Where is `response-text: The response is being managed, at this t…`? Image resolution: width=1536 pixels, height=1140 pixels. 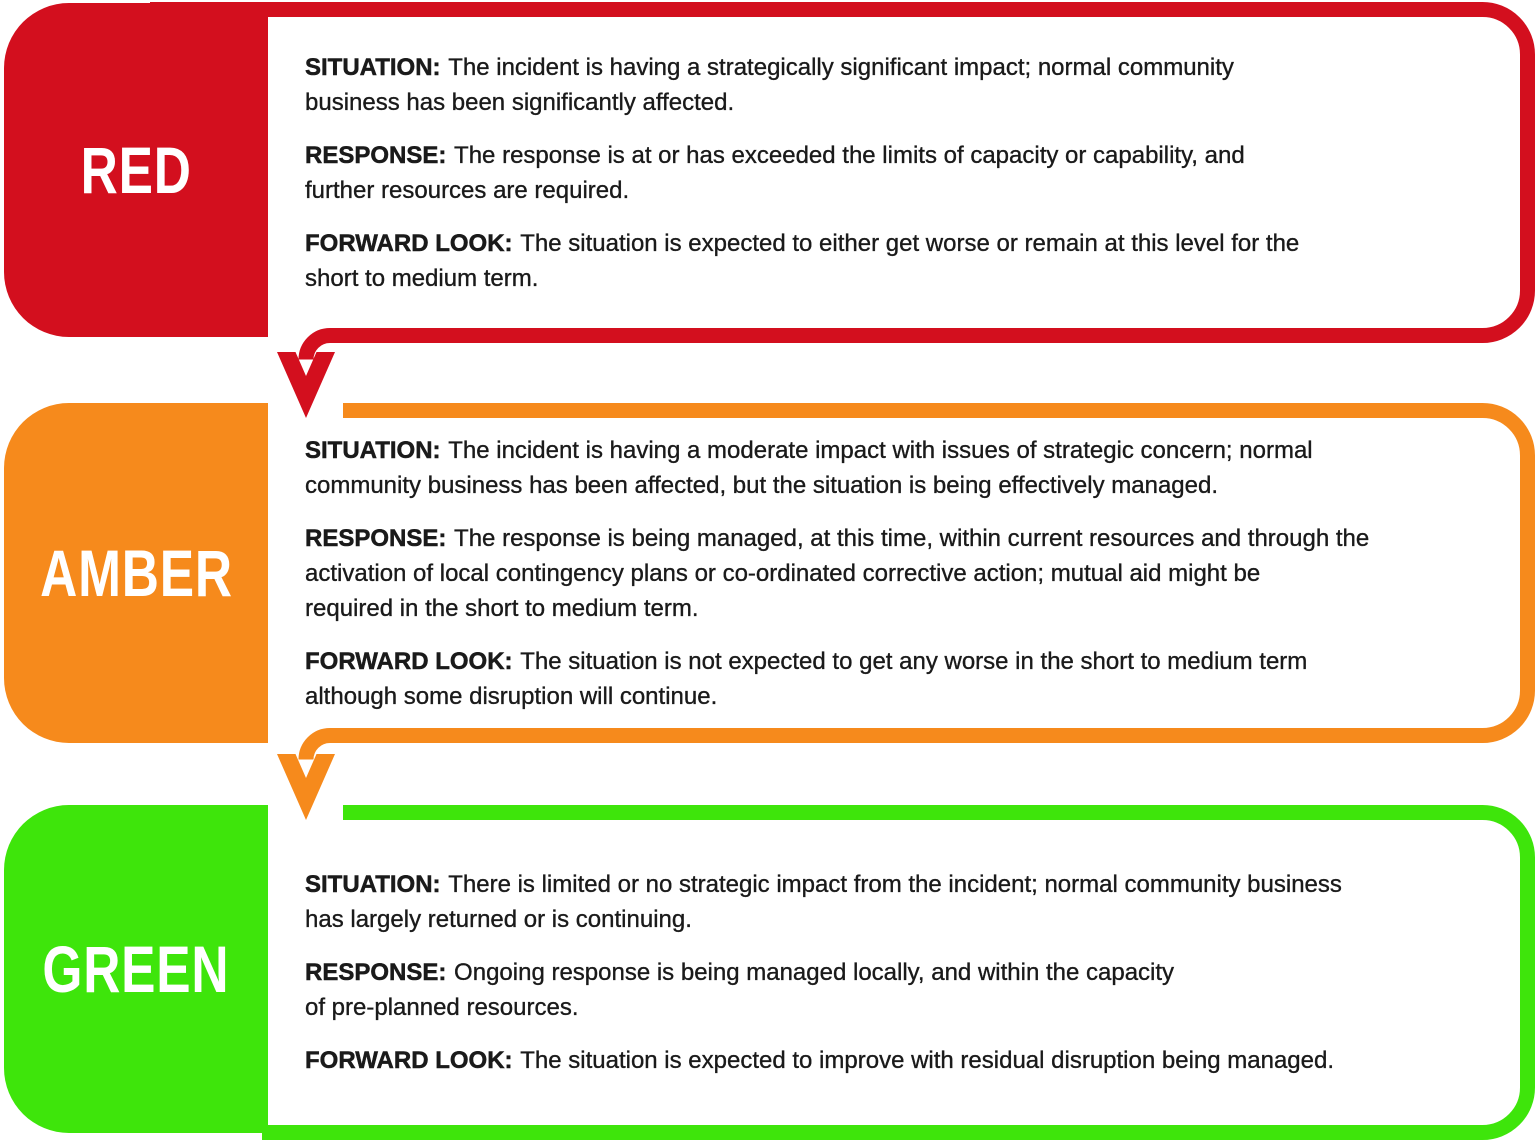 response-text: The response is being managed, at this t… is located at coordinates (837, 573).